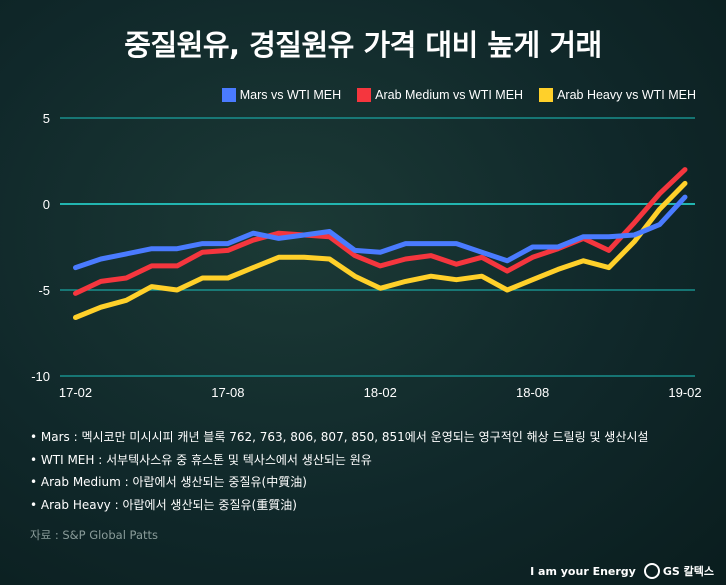 This screenshot has width=726, height=585. What do you see at coordinates (75, 392) in the screenshot?
I see `x-tick-label: 17-02` at bounding box center [75, 392].